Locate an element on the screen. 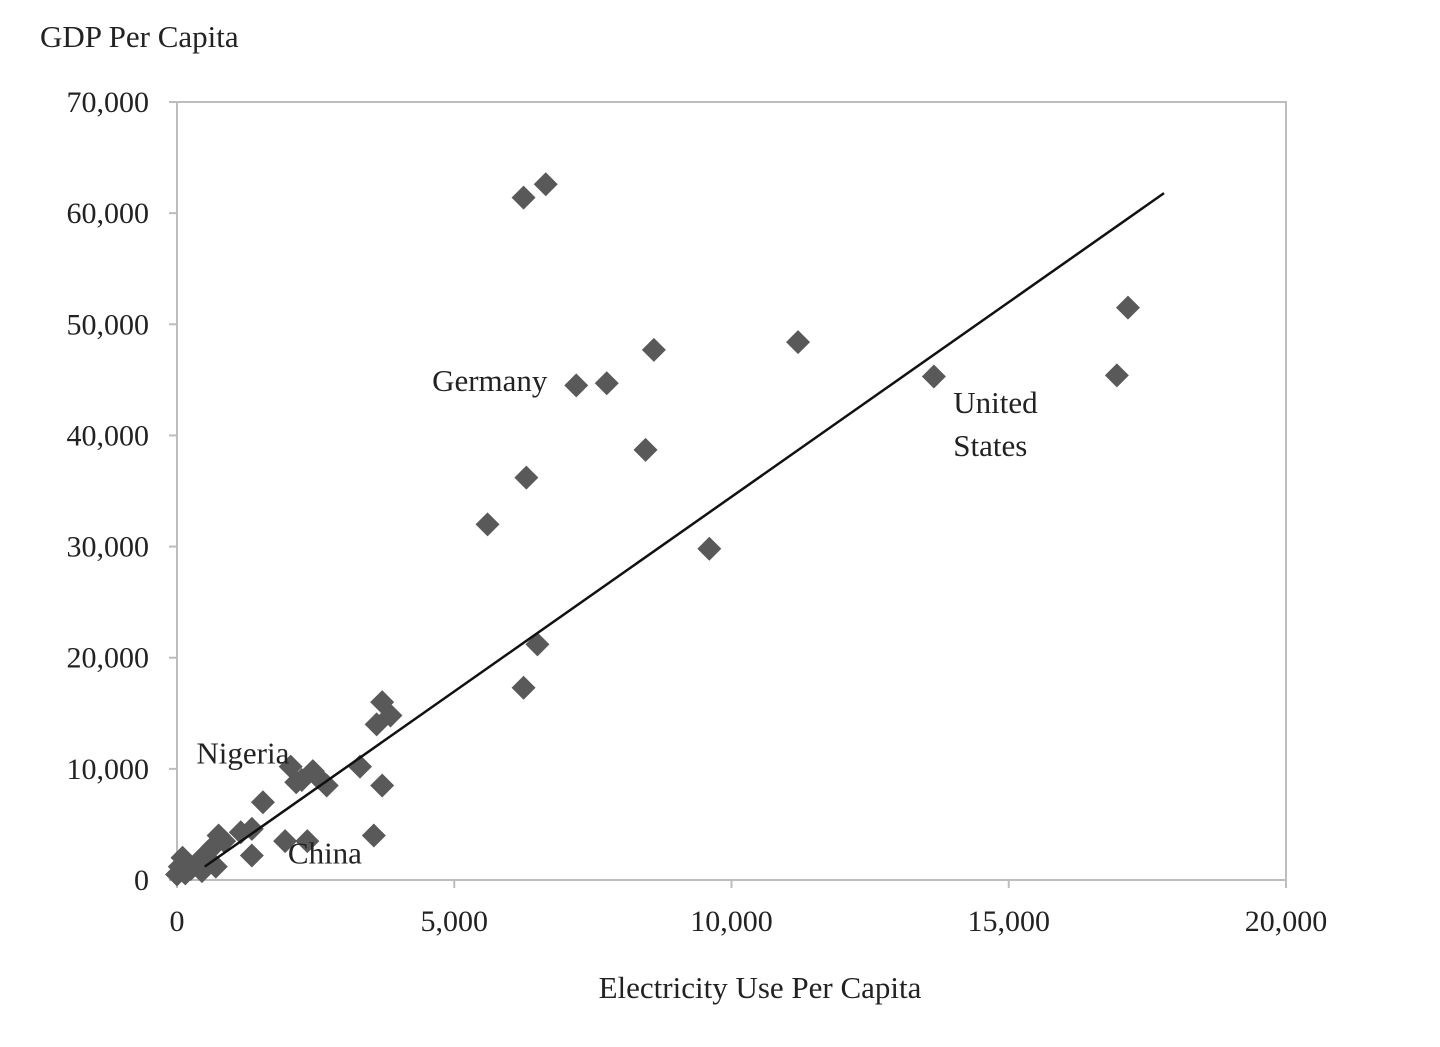  y-tick-label: 10,000 is located at coordinates (108, 769).